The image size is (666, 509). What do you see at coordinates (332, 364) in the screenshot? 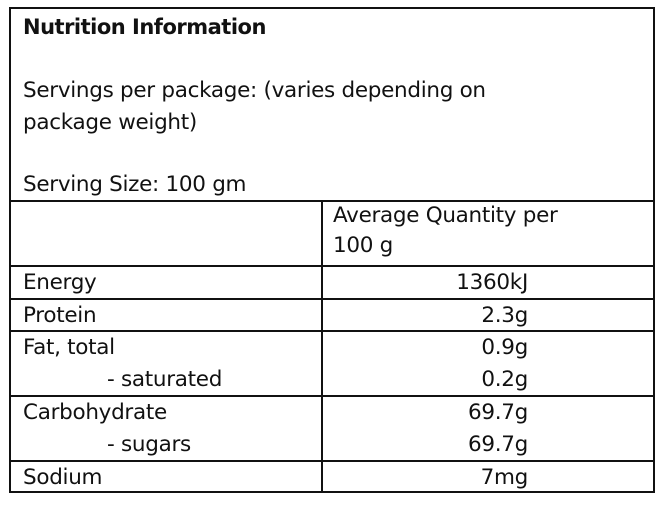
I see `table-row-fat: Fat, total 0.9g - saturated 0.2g` at bounding box center [332, 364].